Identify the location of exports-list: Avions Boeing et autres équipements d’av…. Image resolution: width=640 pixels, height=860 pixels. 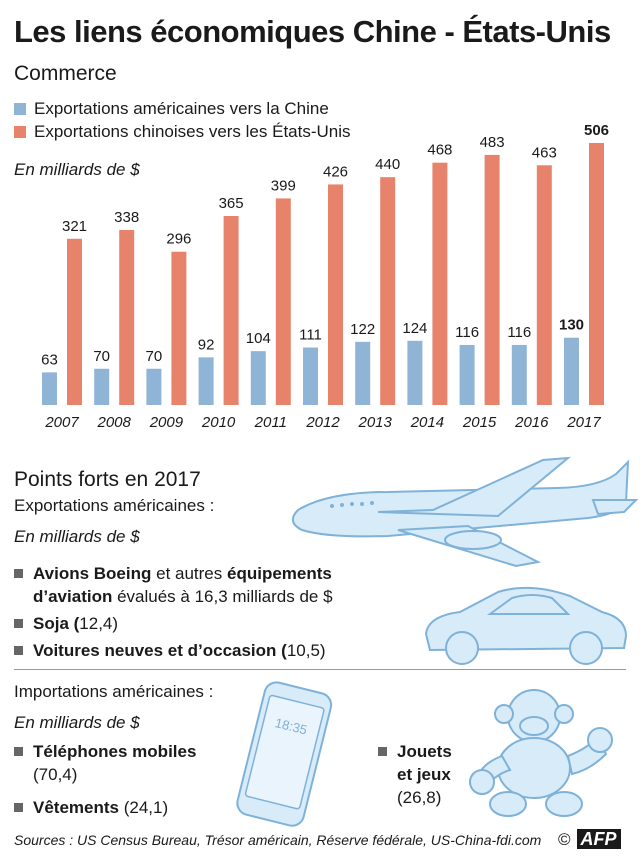
(199, 614).